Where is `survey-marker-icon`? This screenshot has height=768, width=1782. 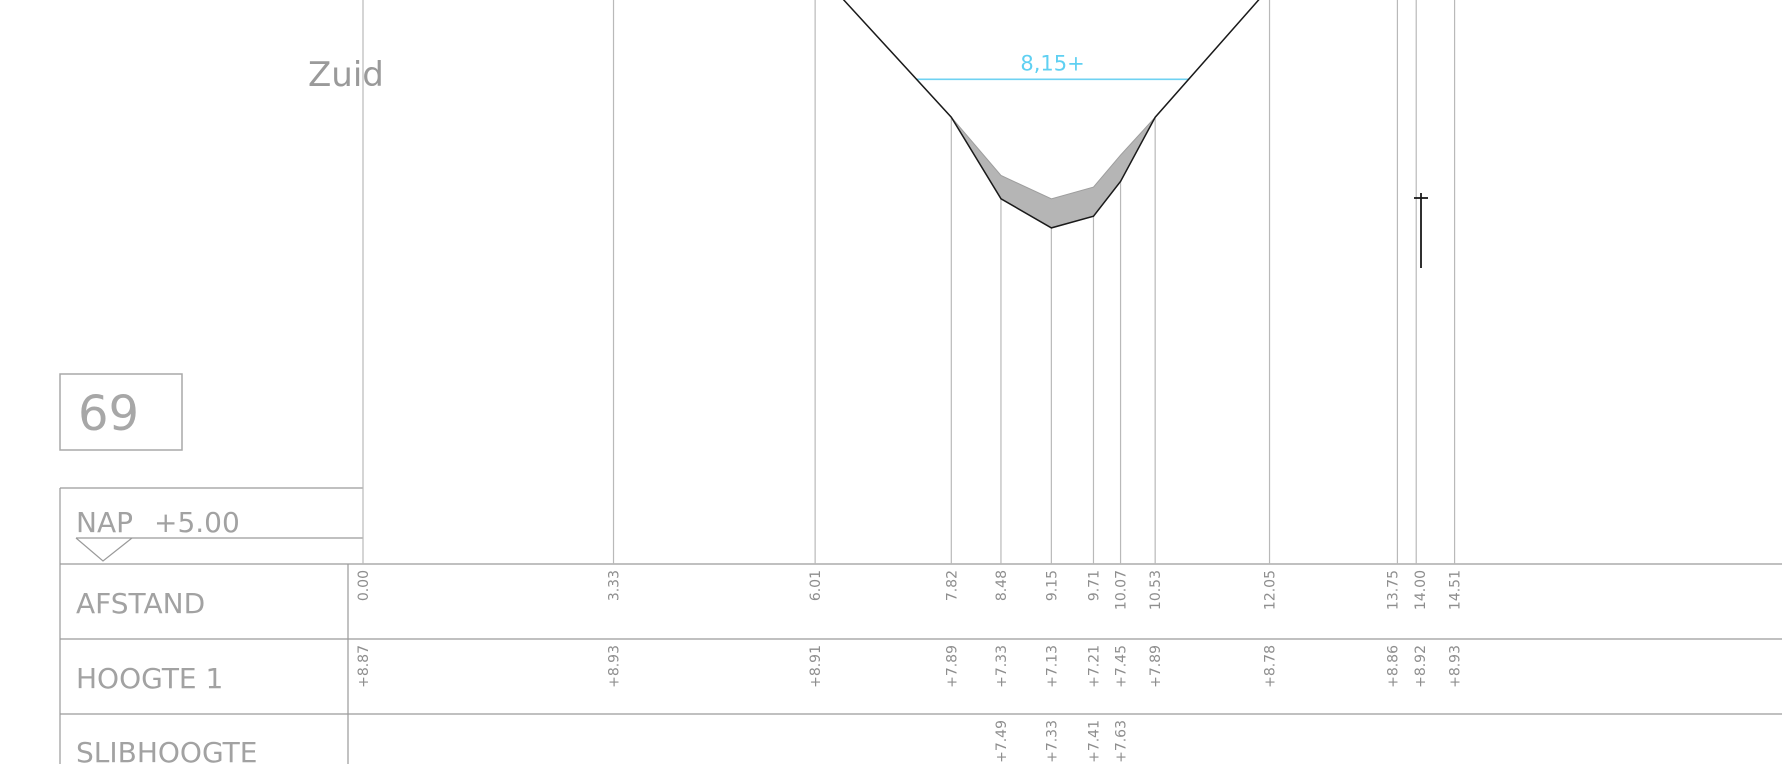 survey-marker-icon is located at coordinates (1421, 230).